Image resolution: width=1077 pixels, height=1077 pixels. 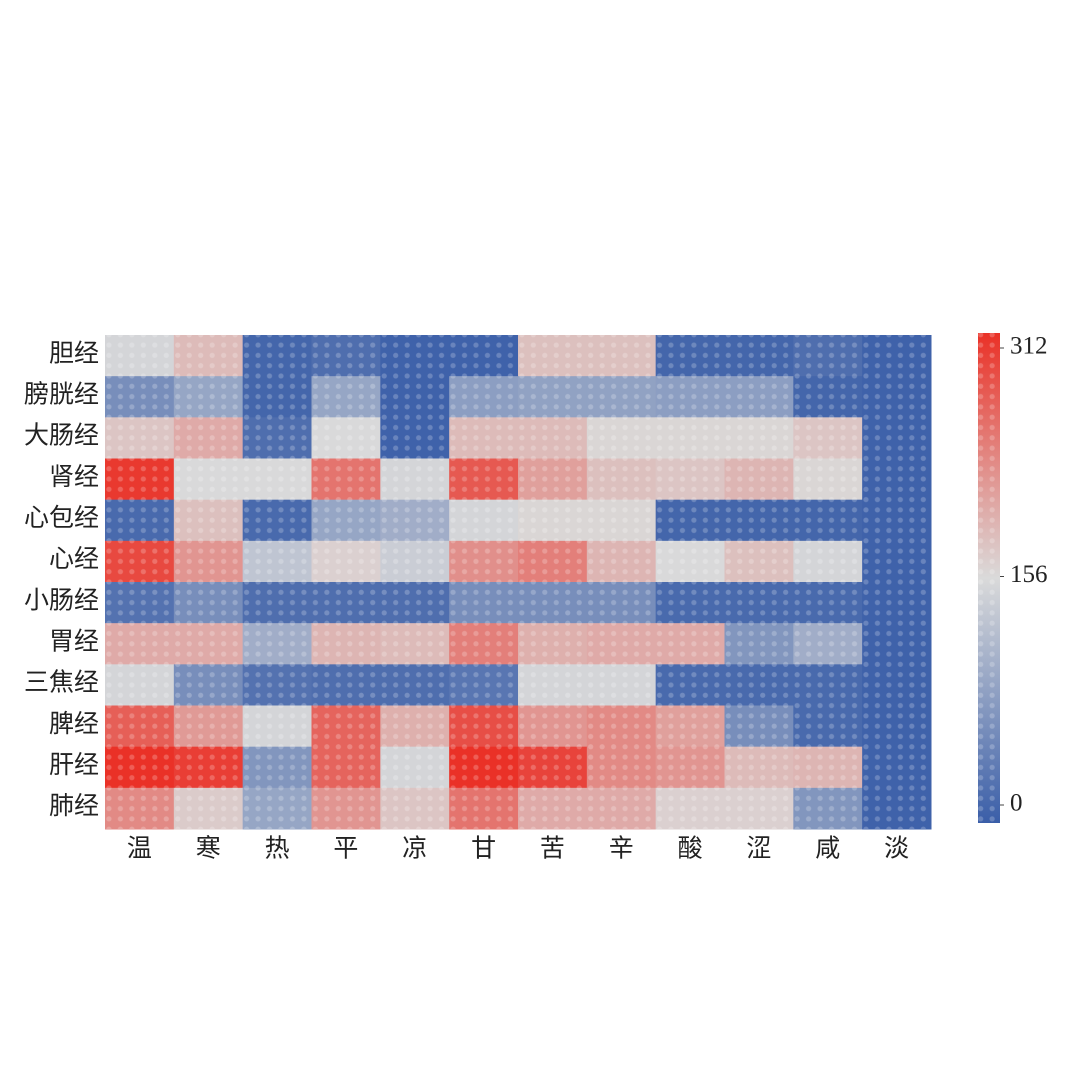 What do you see at coordinates (1029, 346) in the screenshot?
I see `colorbar-tick-label: 312` at bounding box center [1029, 346].